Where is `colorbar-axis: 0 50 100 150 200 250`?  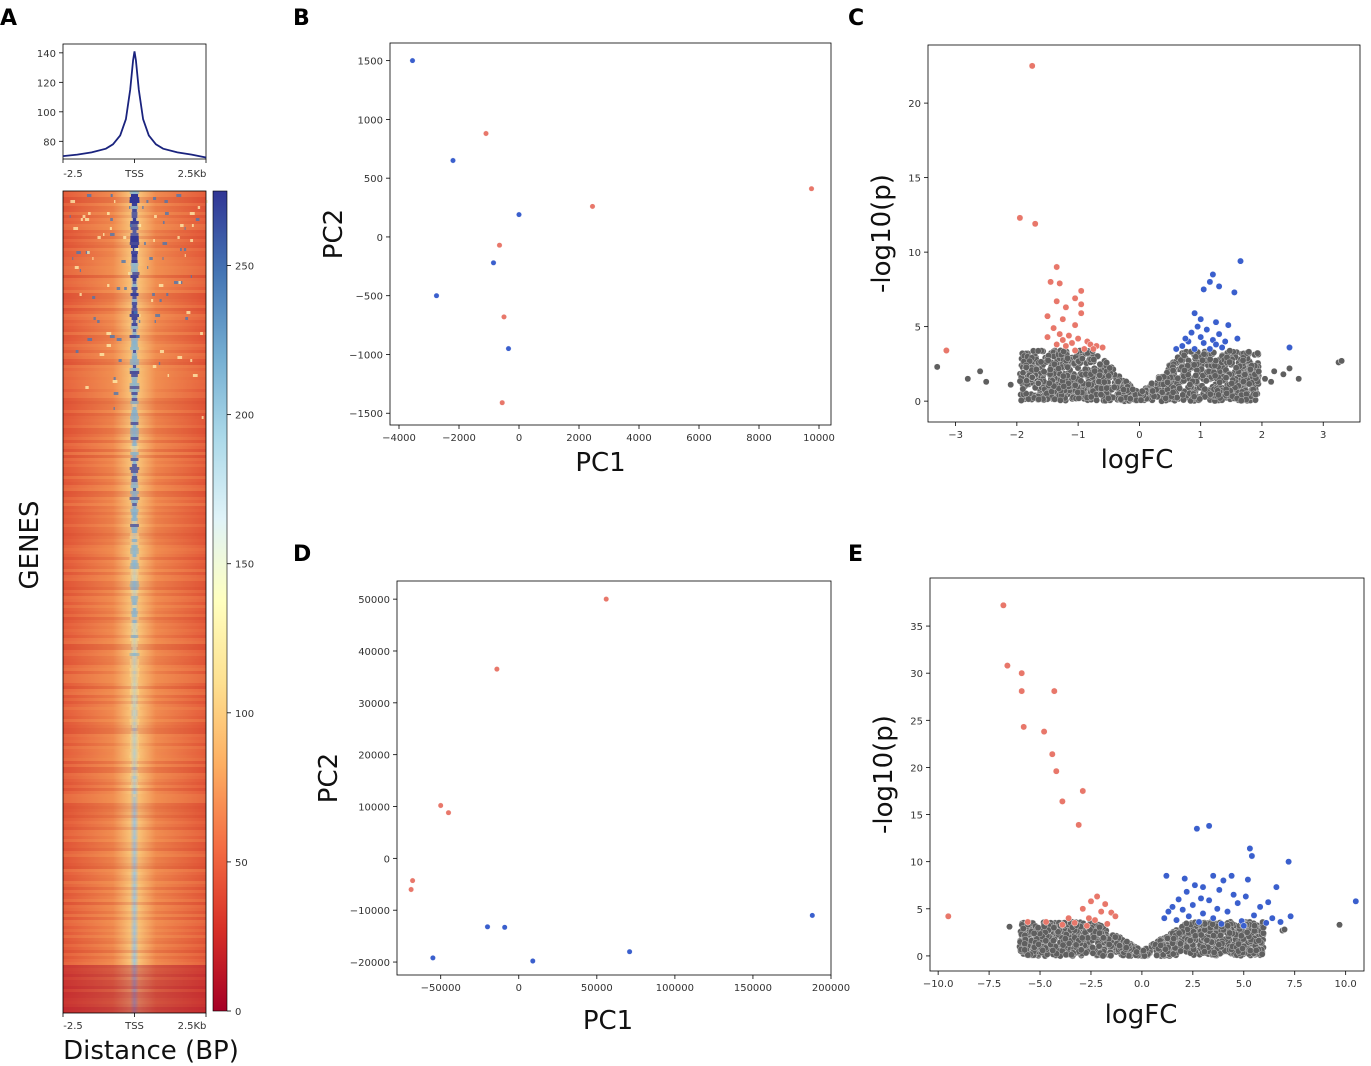 colorbar-axis: 0 50 100 150 200 250 is located at coordinates (240, 640).